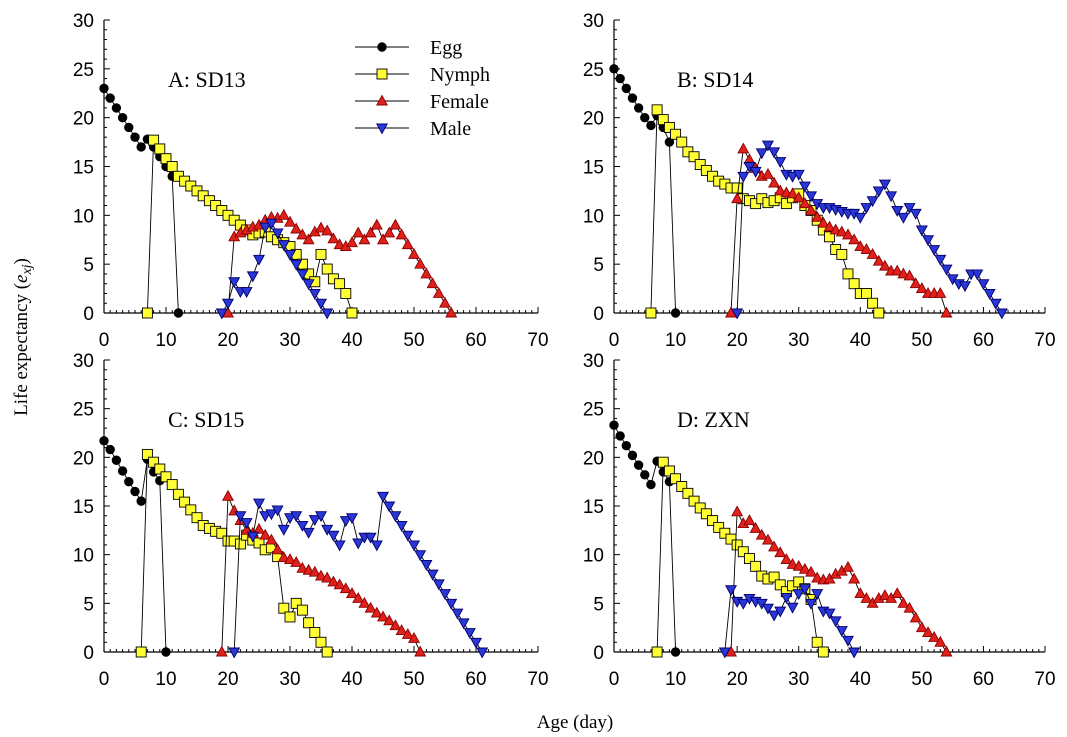 The image size is (1067, 737). What do you see at coordinates (382, 74) in the screenshot?
I see `legend-marker-nymph` at bounding box center [382, 74].